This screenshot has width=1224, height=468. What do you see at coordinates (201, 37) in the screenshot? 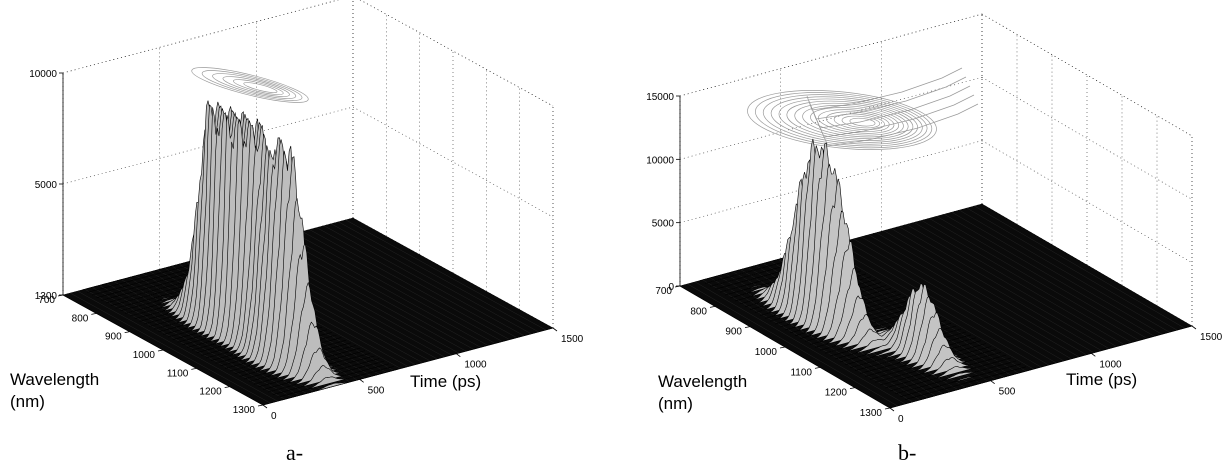
I see `top-grid-edge` at bounding box center [201, 37].